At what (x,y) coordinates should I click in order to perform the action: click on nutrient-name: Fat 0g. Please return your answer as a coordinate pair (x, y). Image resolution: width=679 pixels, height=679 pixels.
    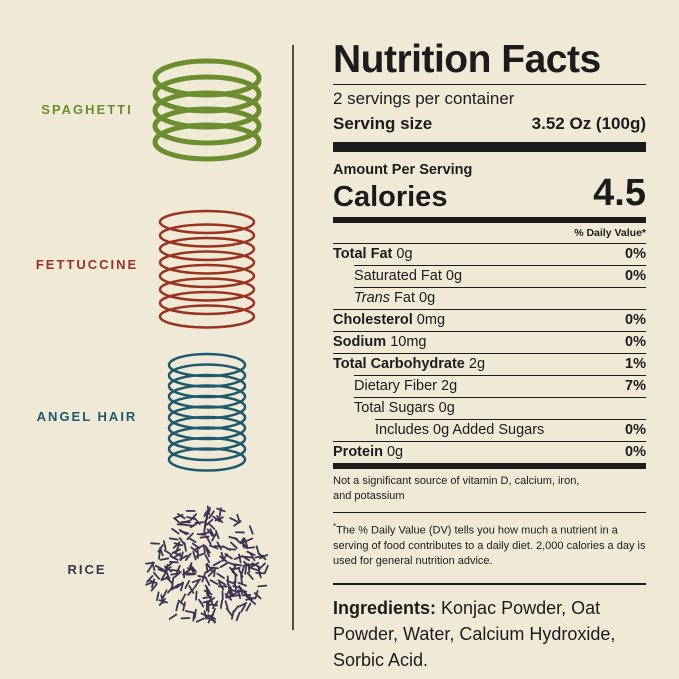
    Looking at the image, I should click on (415, 298).